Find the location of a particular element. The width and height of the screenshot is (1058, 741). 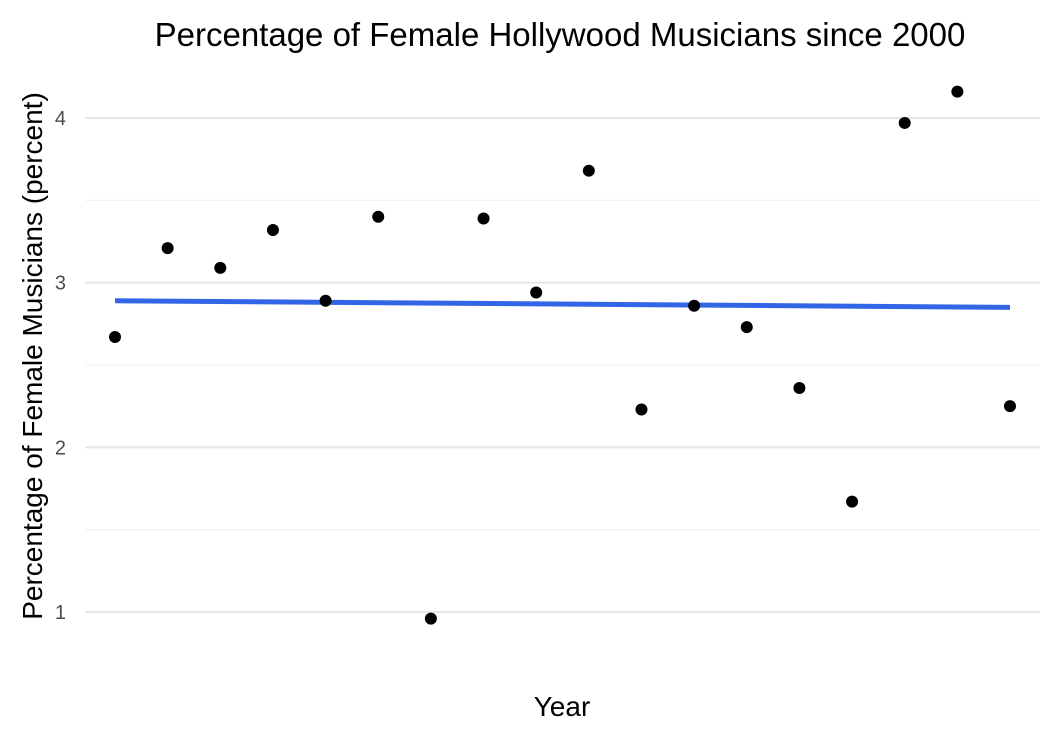

y-tick-label: 3 is located at coordinates (60, 284).